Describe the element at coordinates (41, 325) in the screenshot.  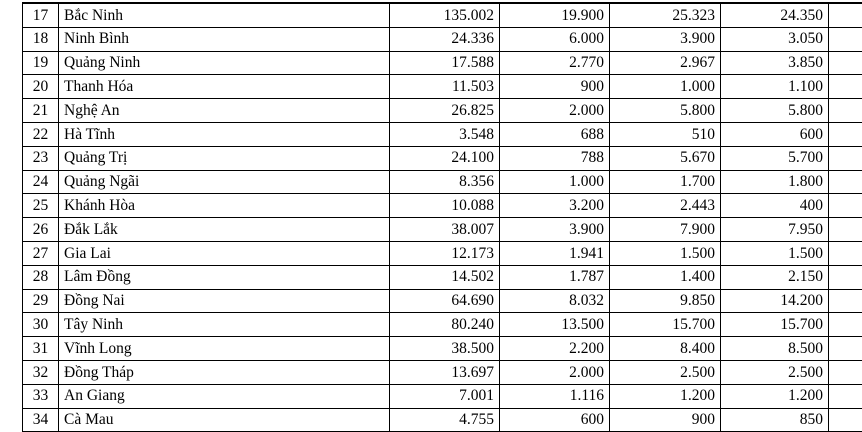
I see `cell-index: 30` at that location.